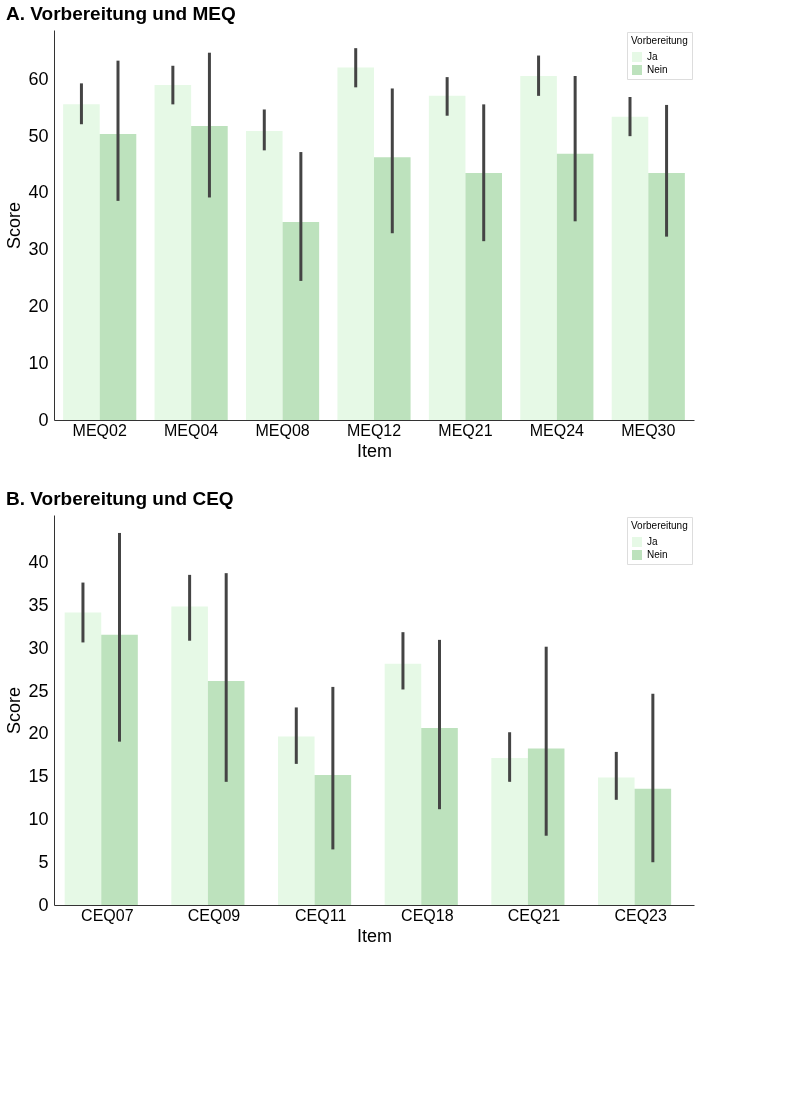  I want to click on y-tick-label: 35, so click(38, 605).